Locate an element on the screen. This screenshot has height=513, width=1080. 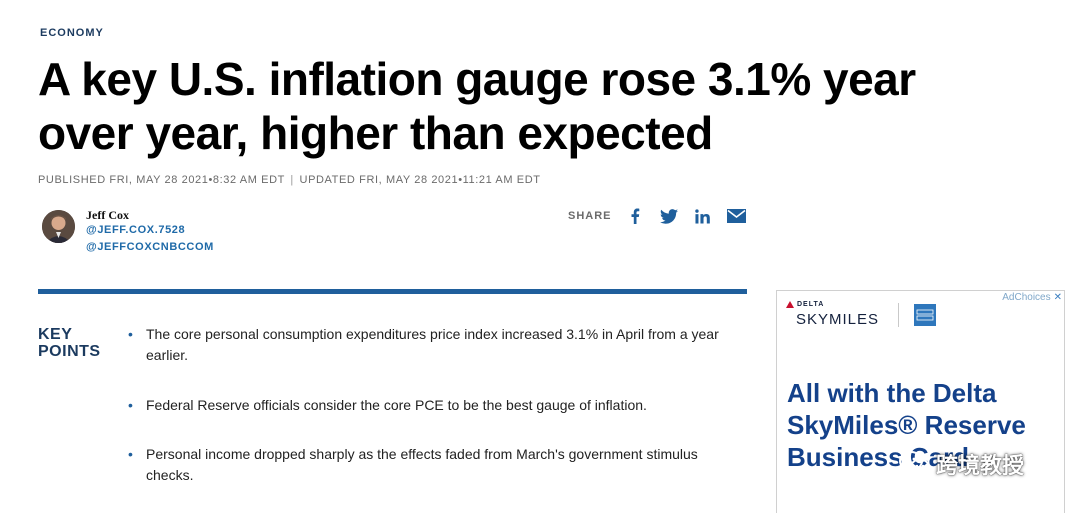
wechat-icon is located at coordinates (914, 463).